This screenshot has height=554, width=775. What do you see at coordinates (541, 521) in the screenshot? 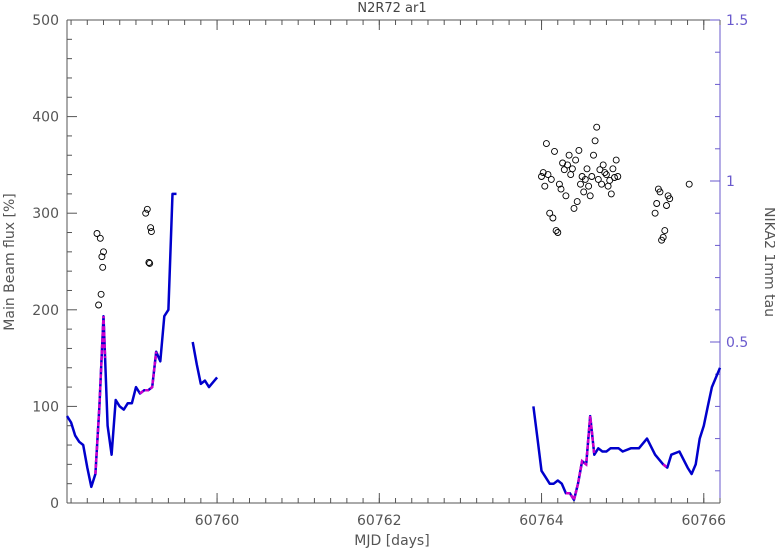
I see `x-tick-label: 60764` at bounding box center [541, 521].